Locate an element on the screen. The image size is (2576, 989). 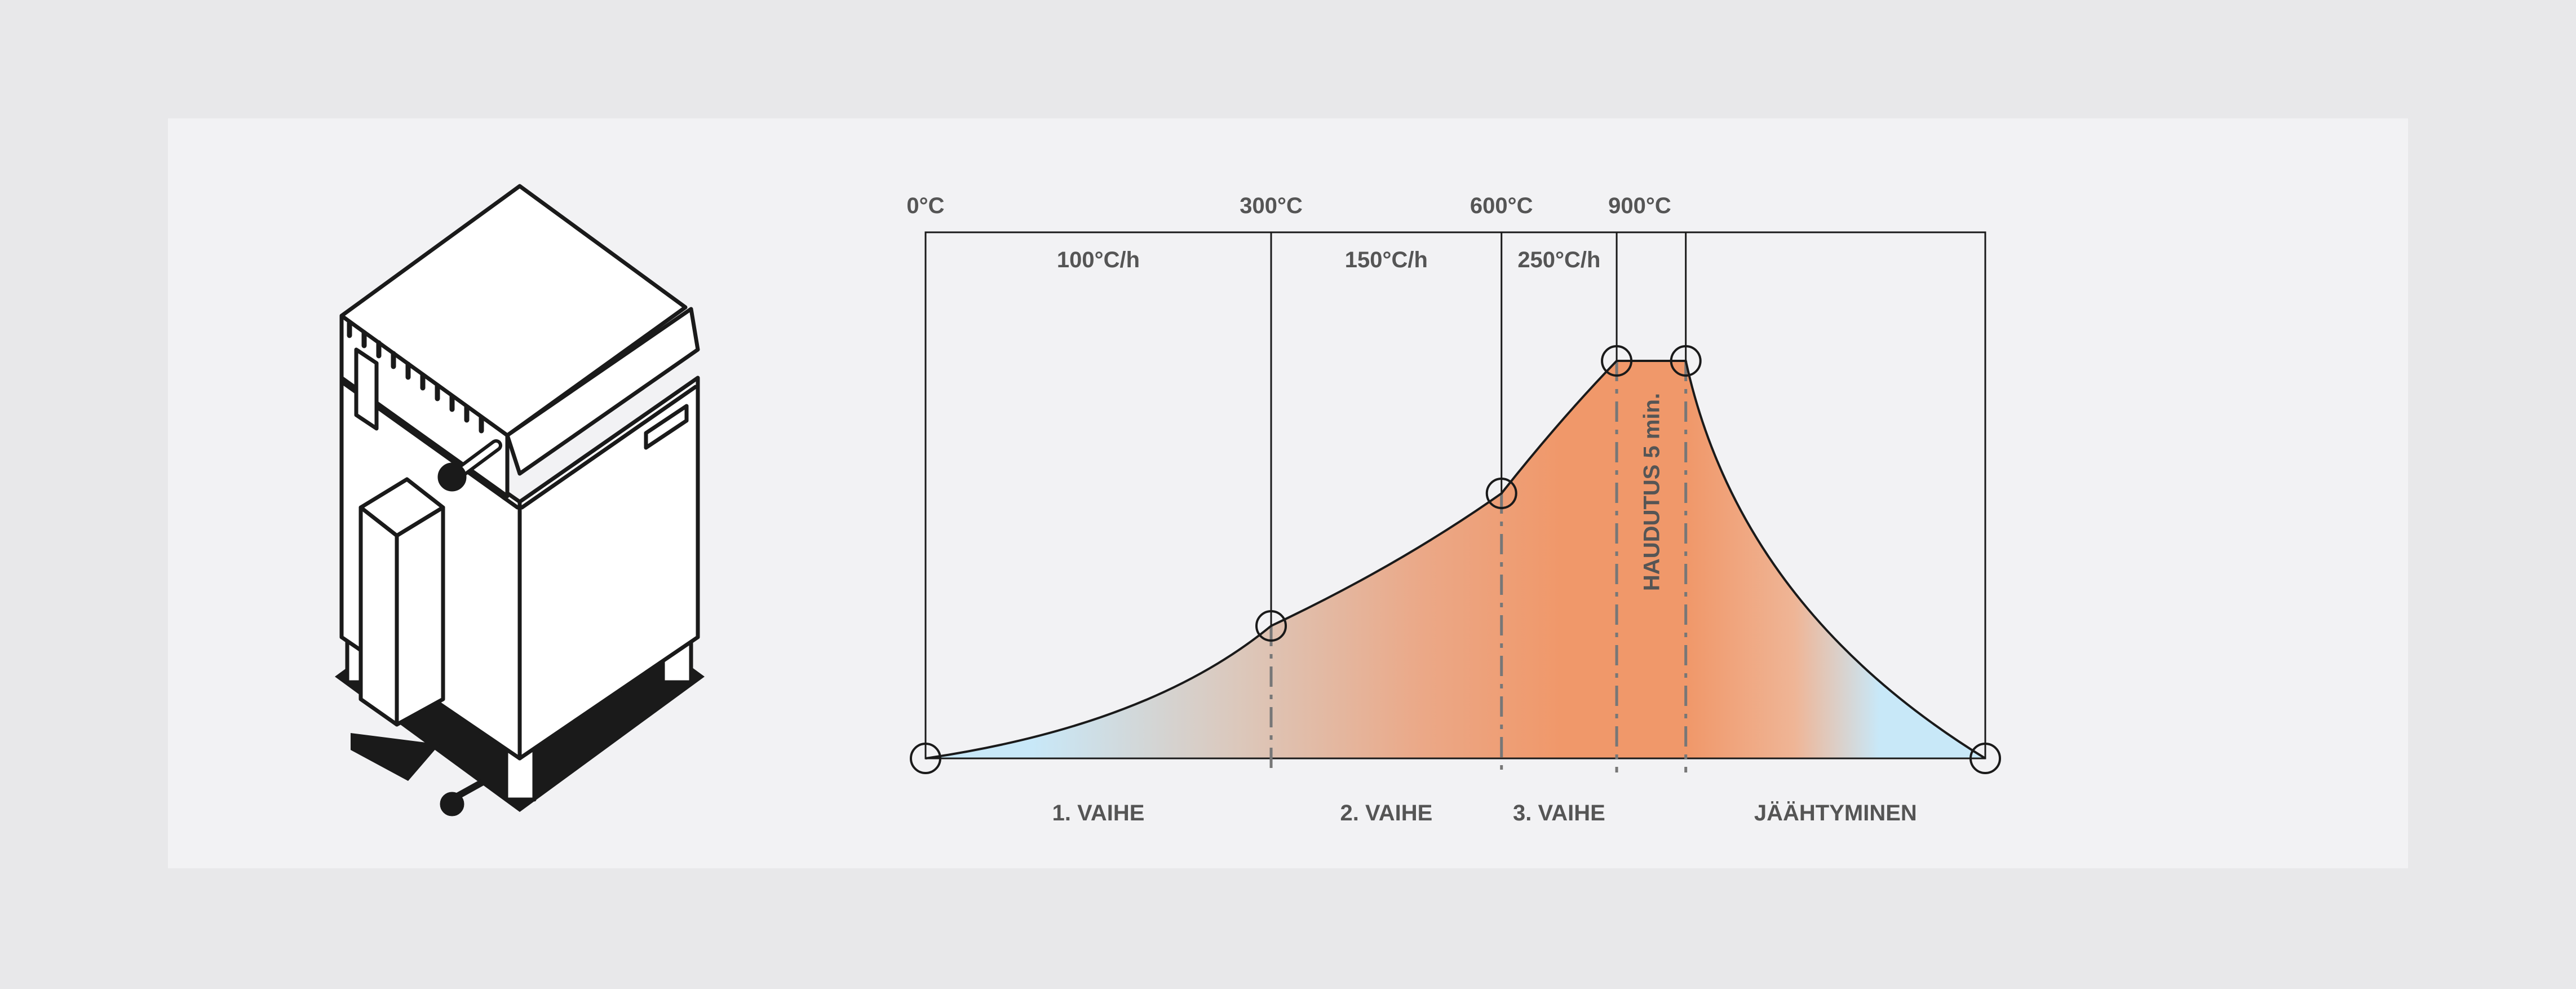
heating-rate-label: 100°C/h is located at coordinates (1098, 260).